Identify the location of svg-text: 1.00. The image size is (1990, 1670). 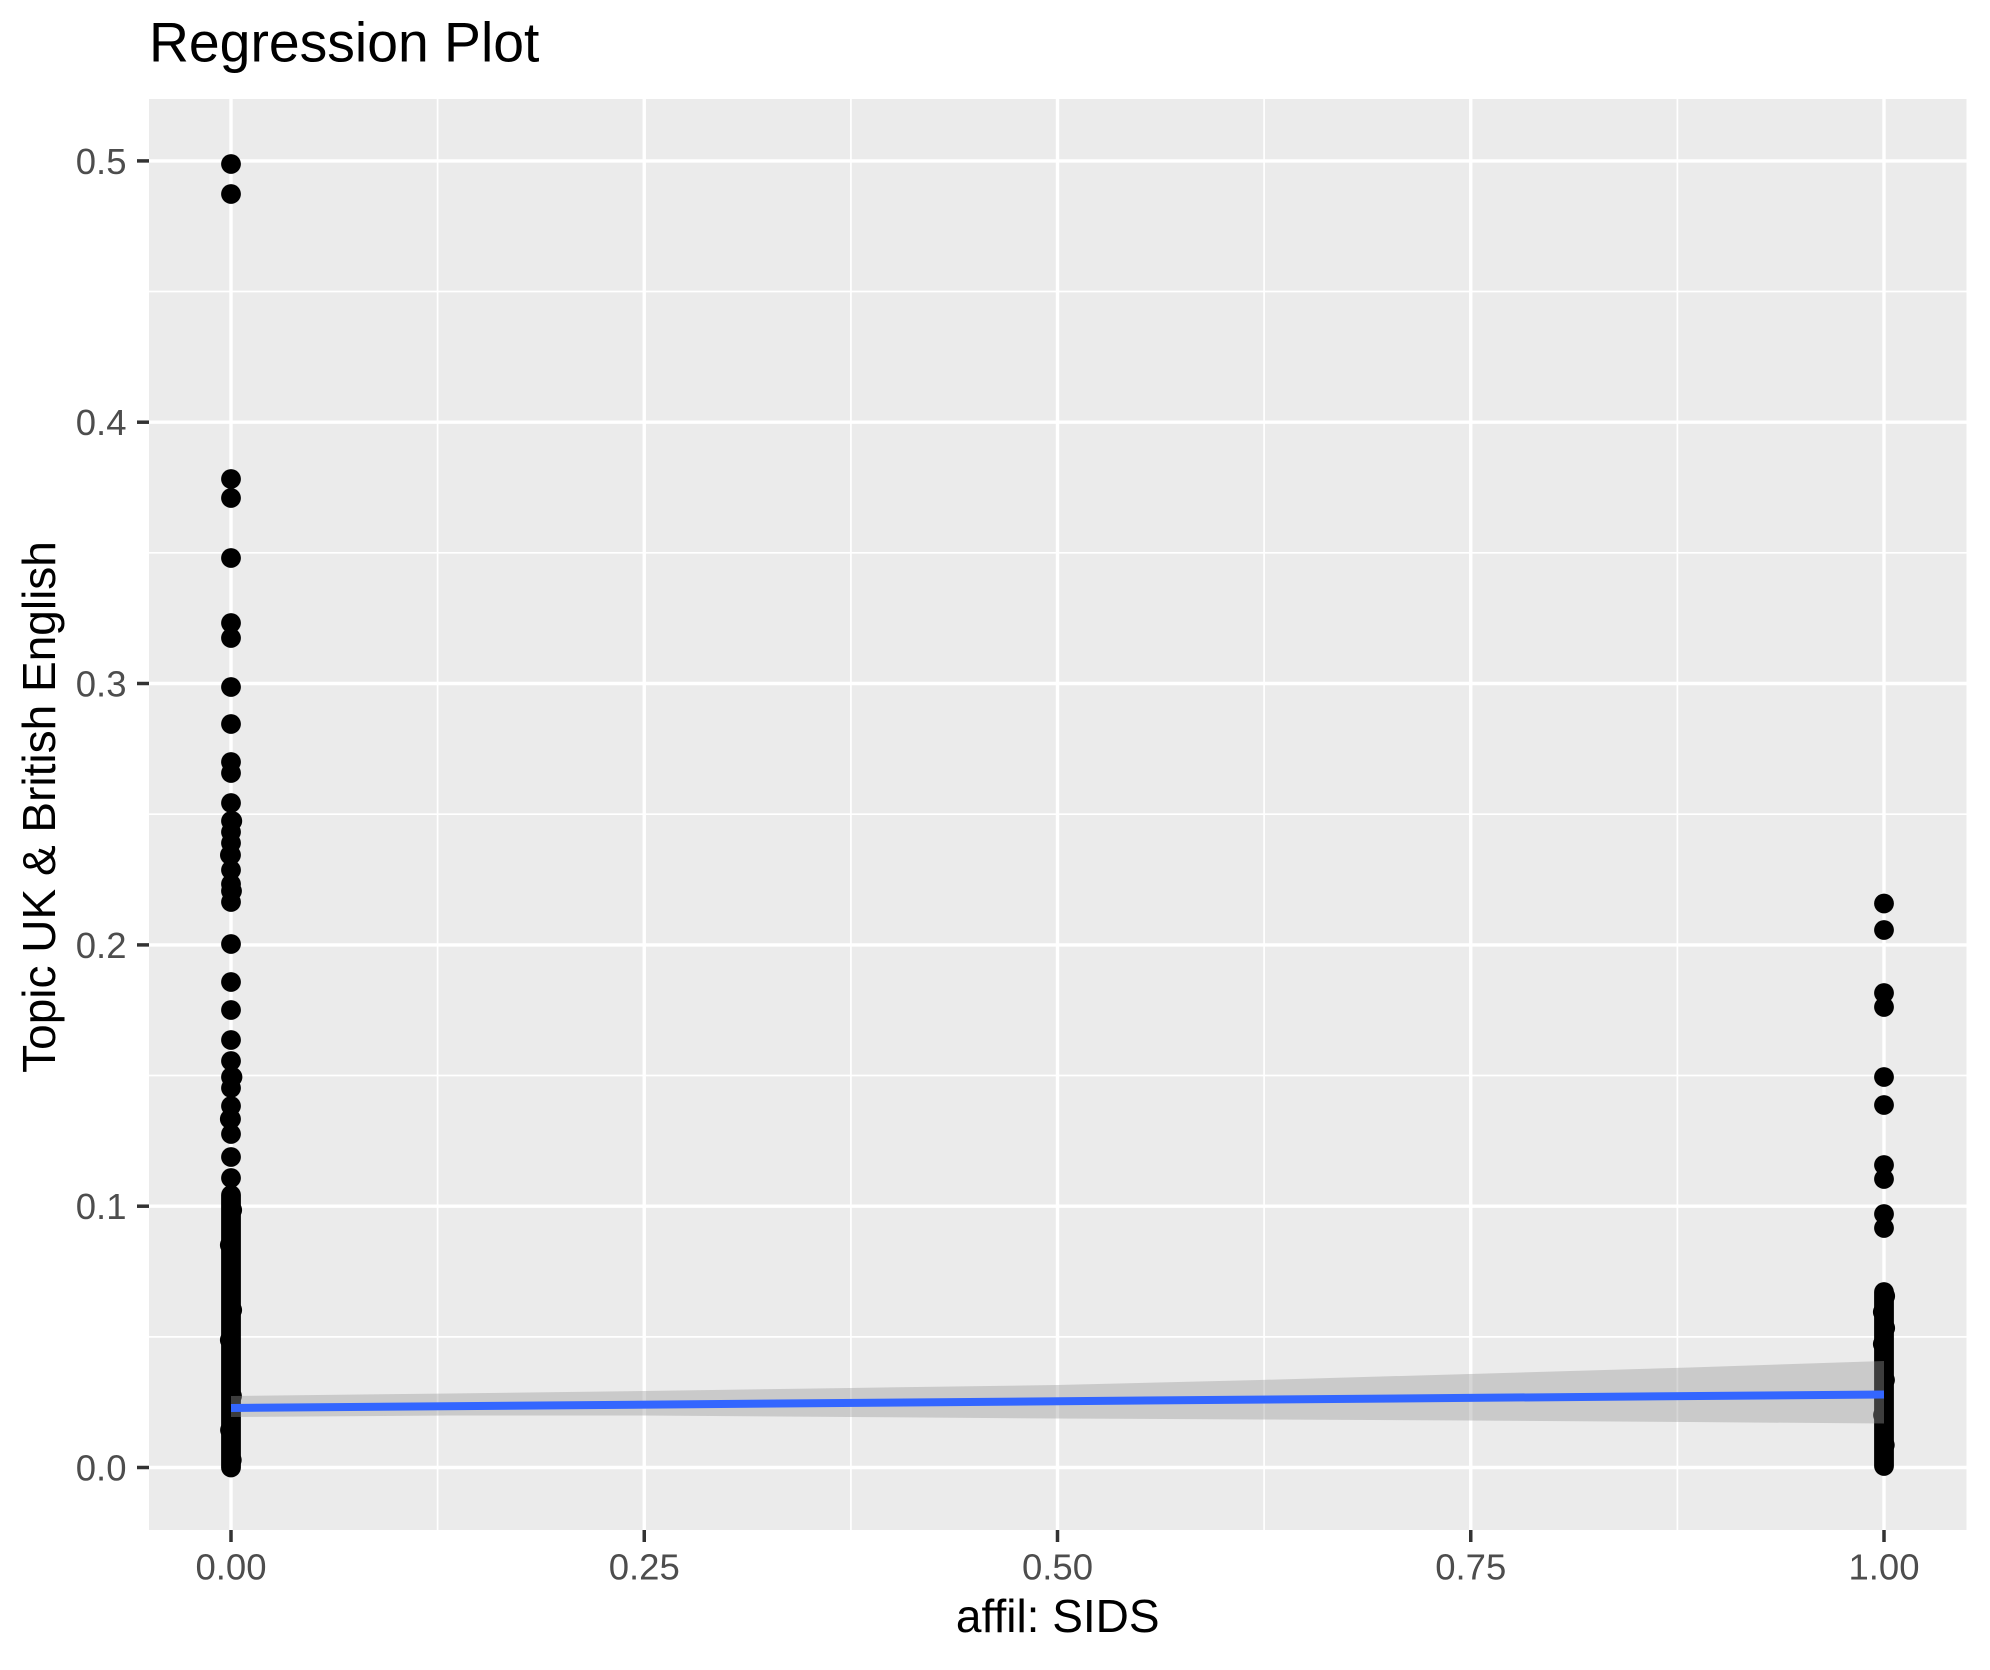
(1883, 1567).